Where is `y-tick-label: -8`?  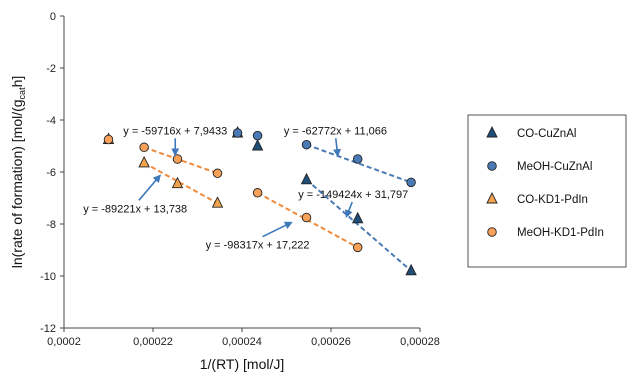
y-tick-label: -8 is located at coordinates (51, 225).